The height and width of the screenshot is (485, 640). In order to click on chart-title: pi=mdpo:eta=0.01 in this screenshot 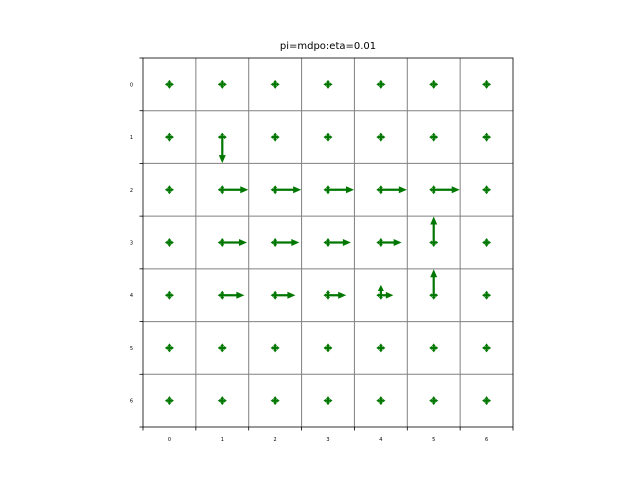, I will do `click(328, 46)`.